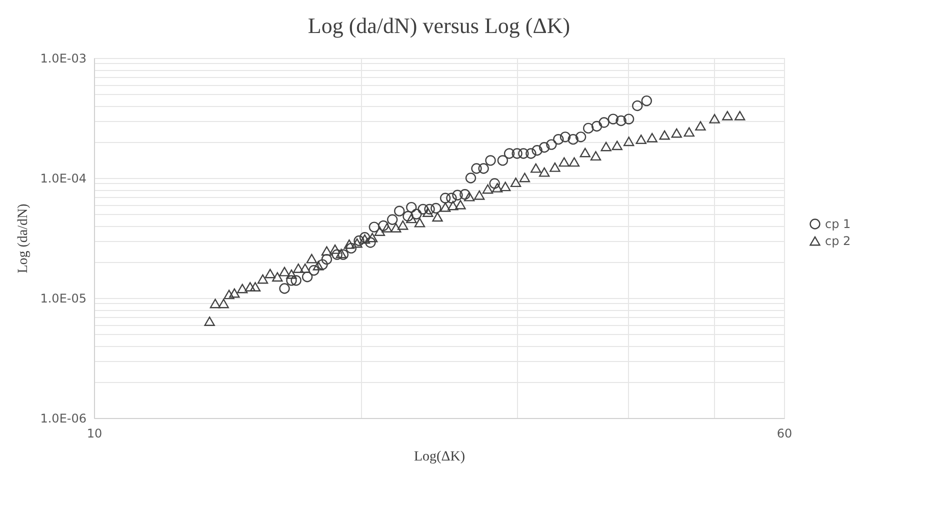 The height and width of the screenshot is (527, 934). Describe the element at coordinates (63, 179) in the screenshot. I see `y-tick-label: 1.0E-04` at that location.